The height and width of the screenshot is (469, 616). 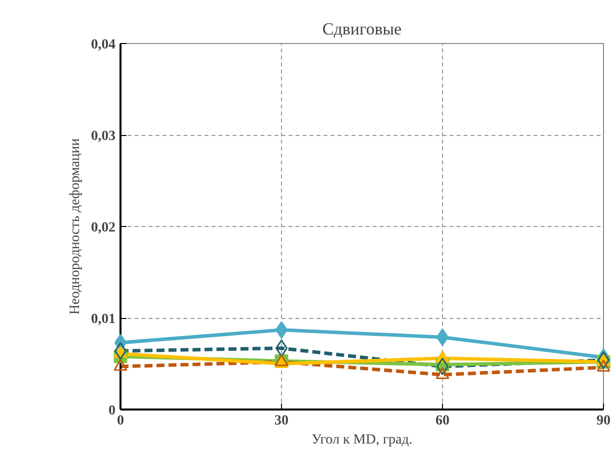 I want to click on x-tick-label: 60, so click(x=443, y=421).